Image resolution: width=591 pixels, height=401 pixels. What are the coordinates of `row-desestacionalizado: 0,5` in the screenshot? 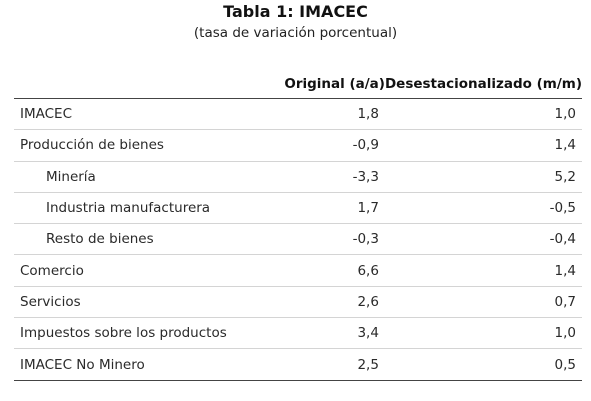 It's located at (483, 364).